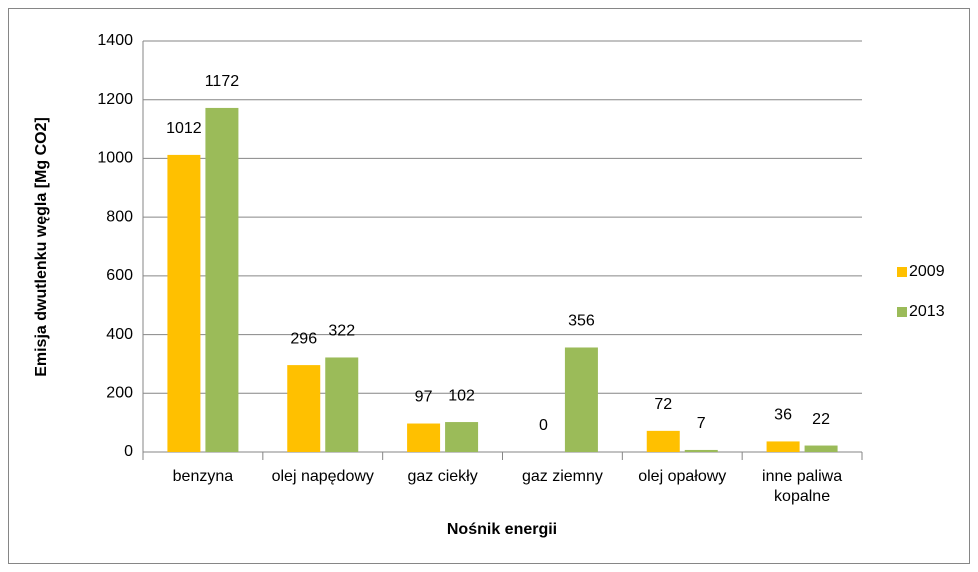 This screenshot has height=572, width=978. I want to click on x-tick-label: olej napędowy, so click(323, 476).